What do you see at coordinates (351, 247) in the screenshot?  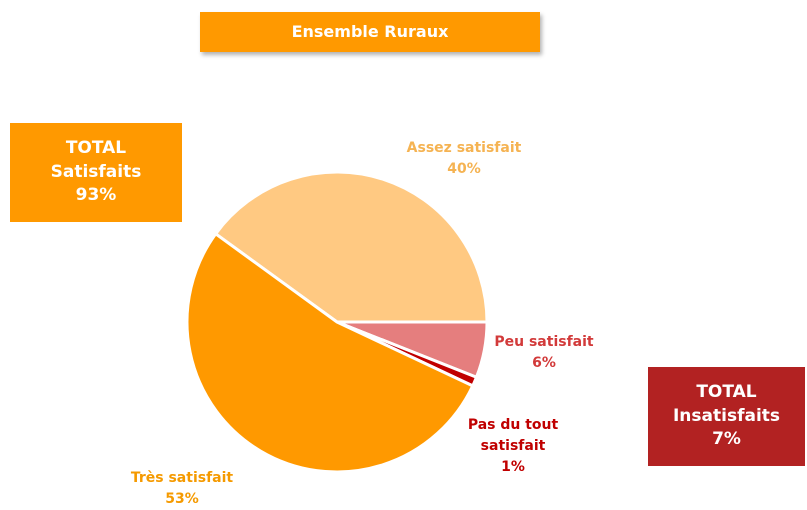 I see `pie-slice` at bounding box center [351, 247].